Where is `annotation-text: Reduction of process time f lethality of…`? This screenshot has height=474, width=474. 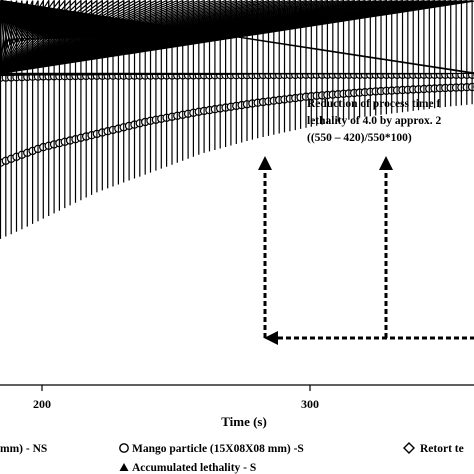
annotation-text: Reduction of process time f lethality of… is located at coordinates (374, 121).